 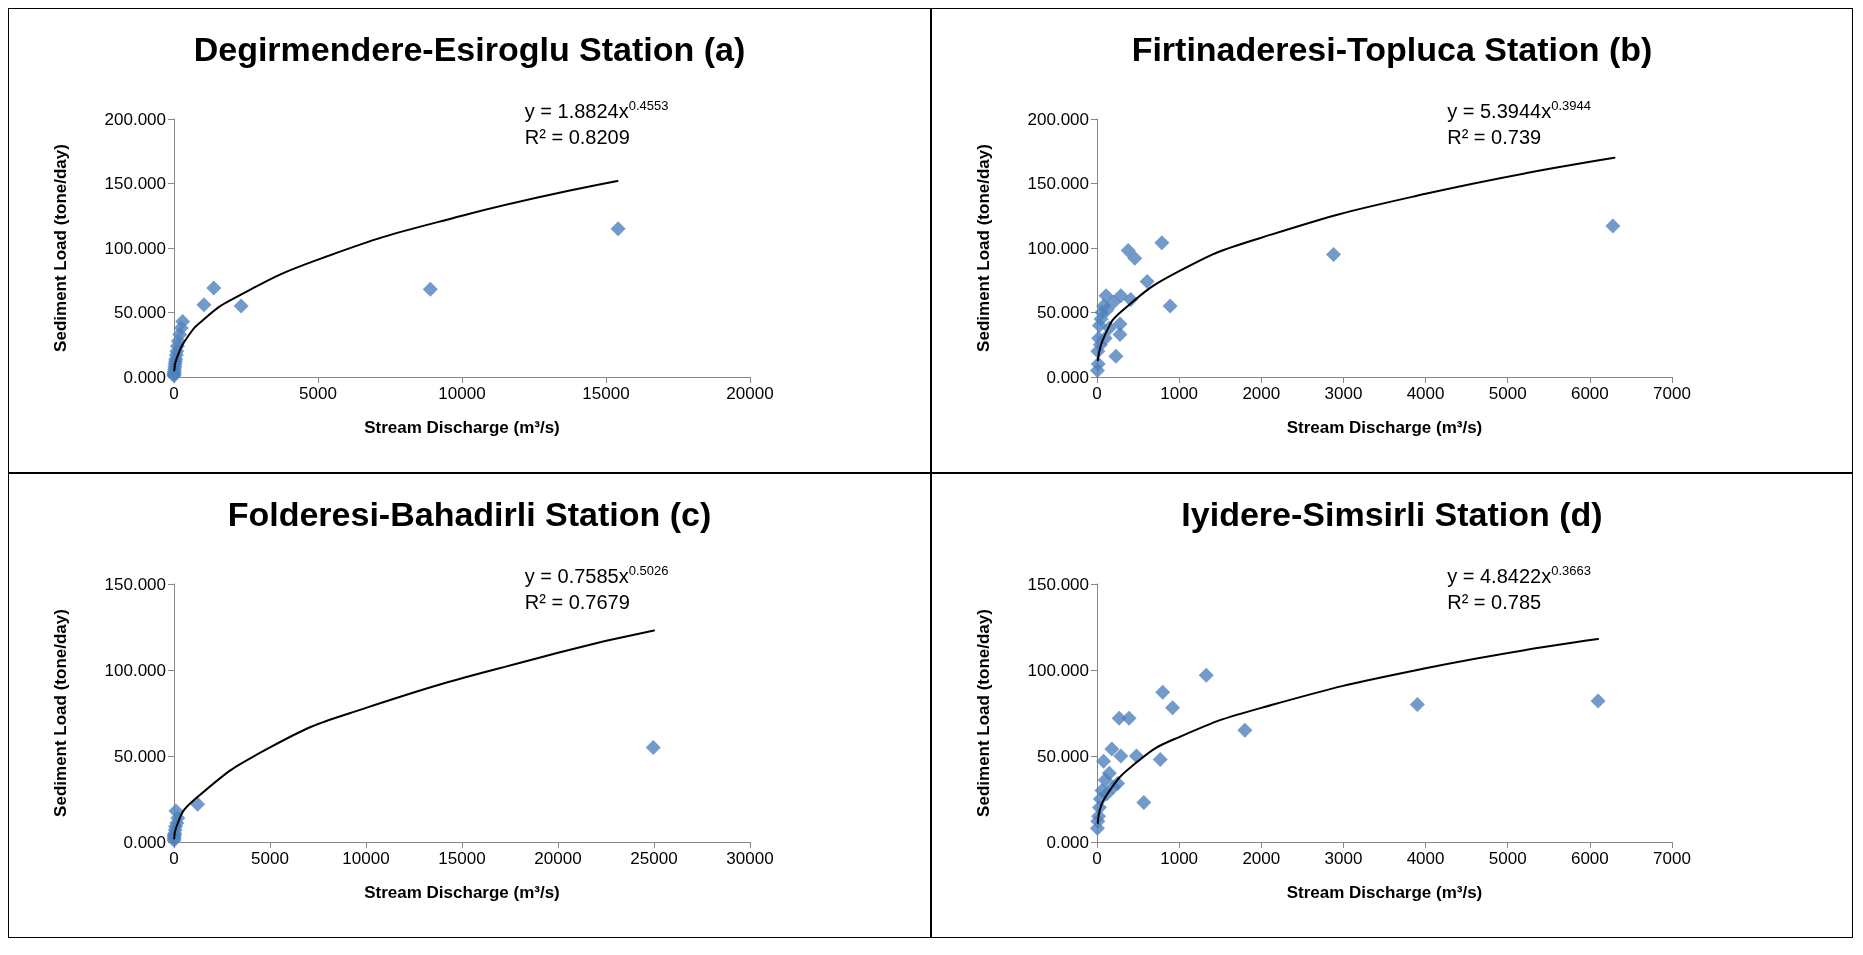 What do you see at coordinates (577, 137) in the screenshot?
I see `annotation: R² = 0.8209` at bounding box center [577, 137].